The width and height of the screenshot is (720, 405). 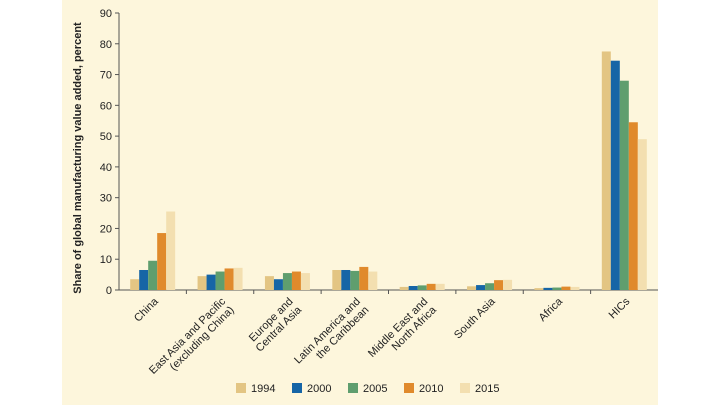 I want to click on legend-label: 1994, so click(x=263, y=389).